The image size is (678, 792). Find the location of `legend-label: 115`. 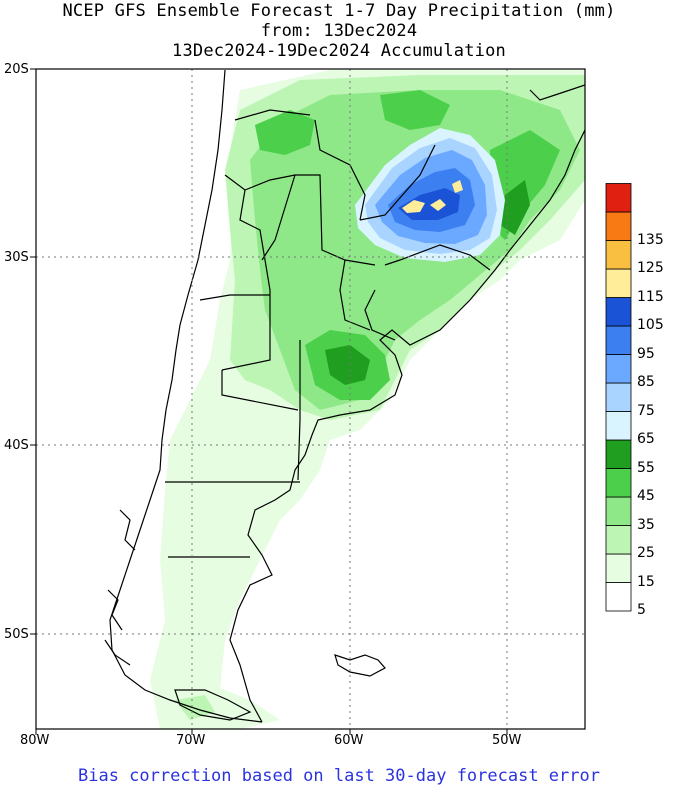

legend-label: 115 is located at coordinates (650, 296).